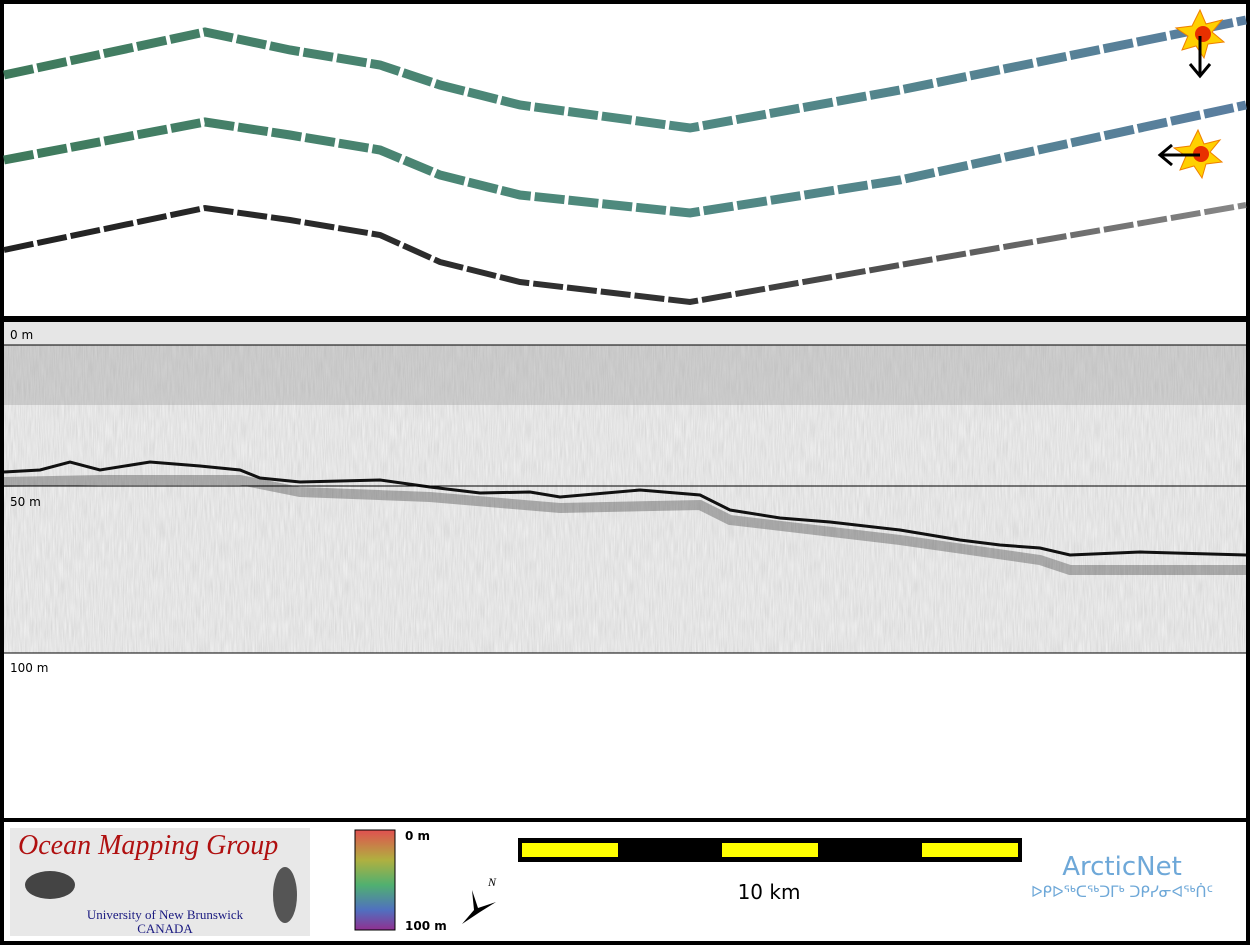 Image resolution: width=1250 pixels, height=945 pixels. What do you see at coordinates (417, 836) in the screenshot?
I see `colorbar-label: 0 m` at bounding box center [417, 836].